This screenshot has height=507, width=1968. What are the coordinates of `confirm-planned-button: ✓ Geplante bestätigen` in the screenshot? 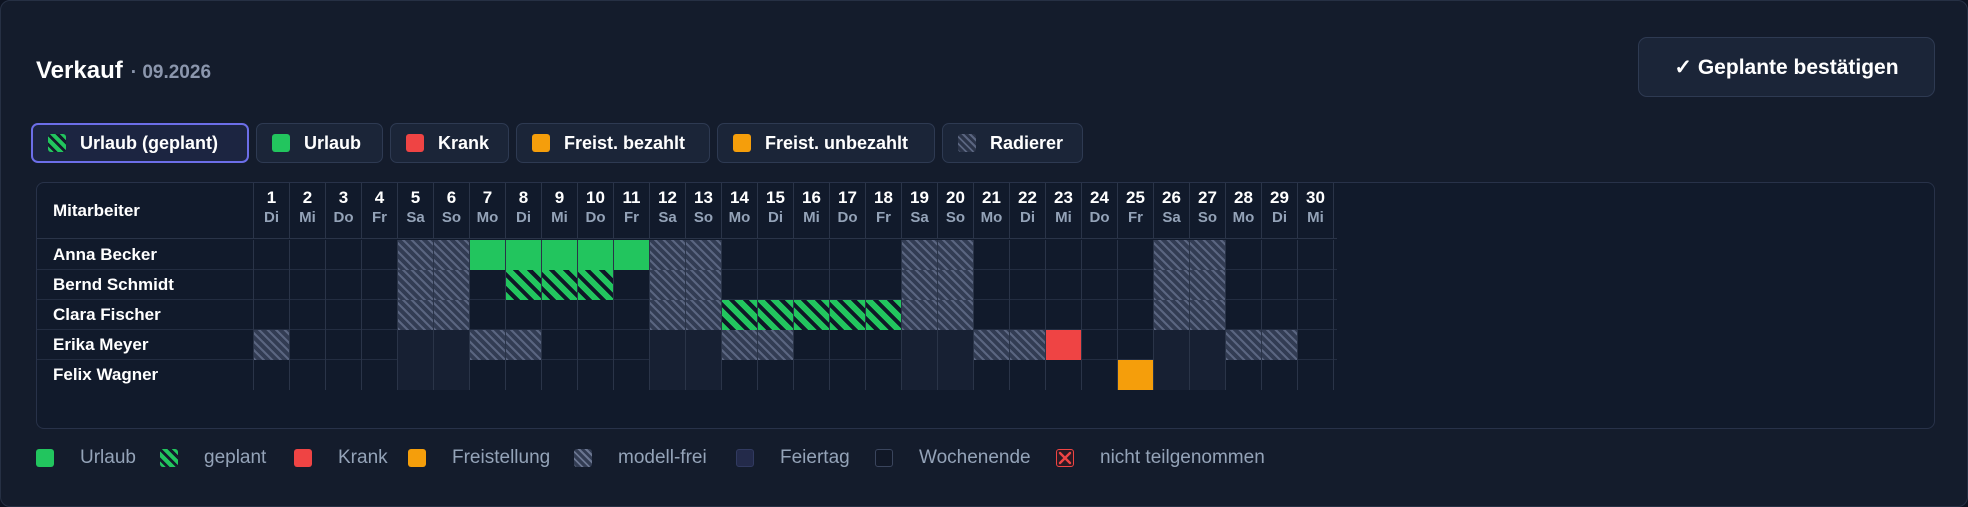 It's located at (1786, 67).